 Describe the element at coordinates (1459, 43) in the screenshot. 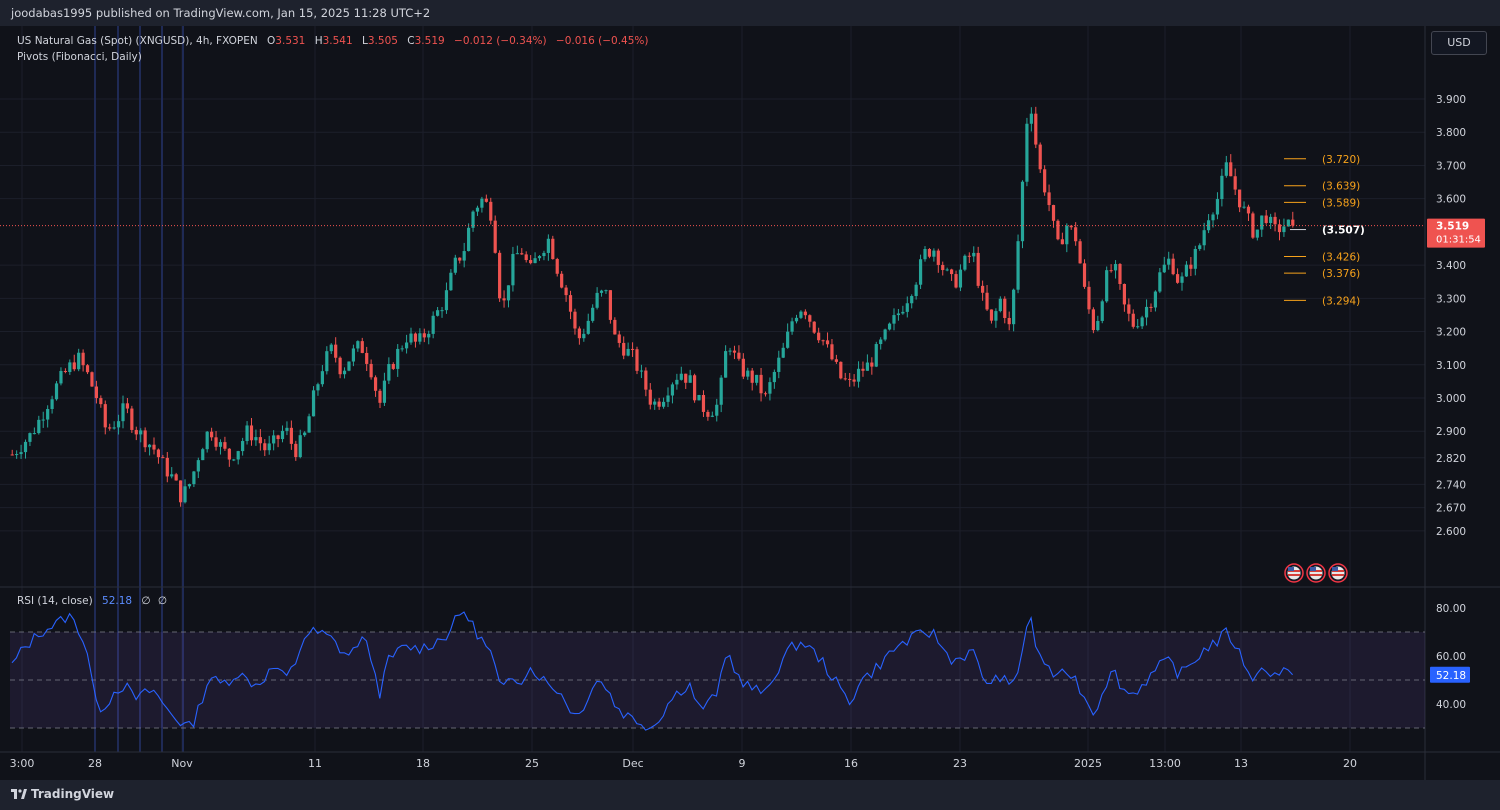

I see `currency-button: USD` at that location.